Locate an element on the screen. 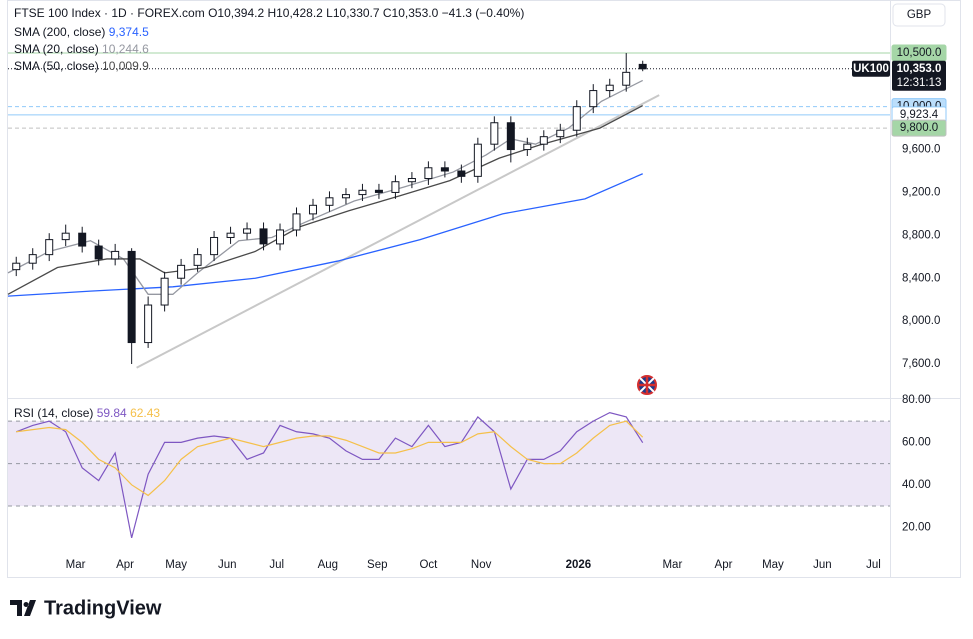  symbol-box is located at coordinates (871, 68).